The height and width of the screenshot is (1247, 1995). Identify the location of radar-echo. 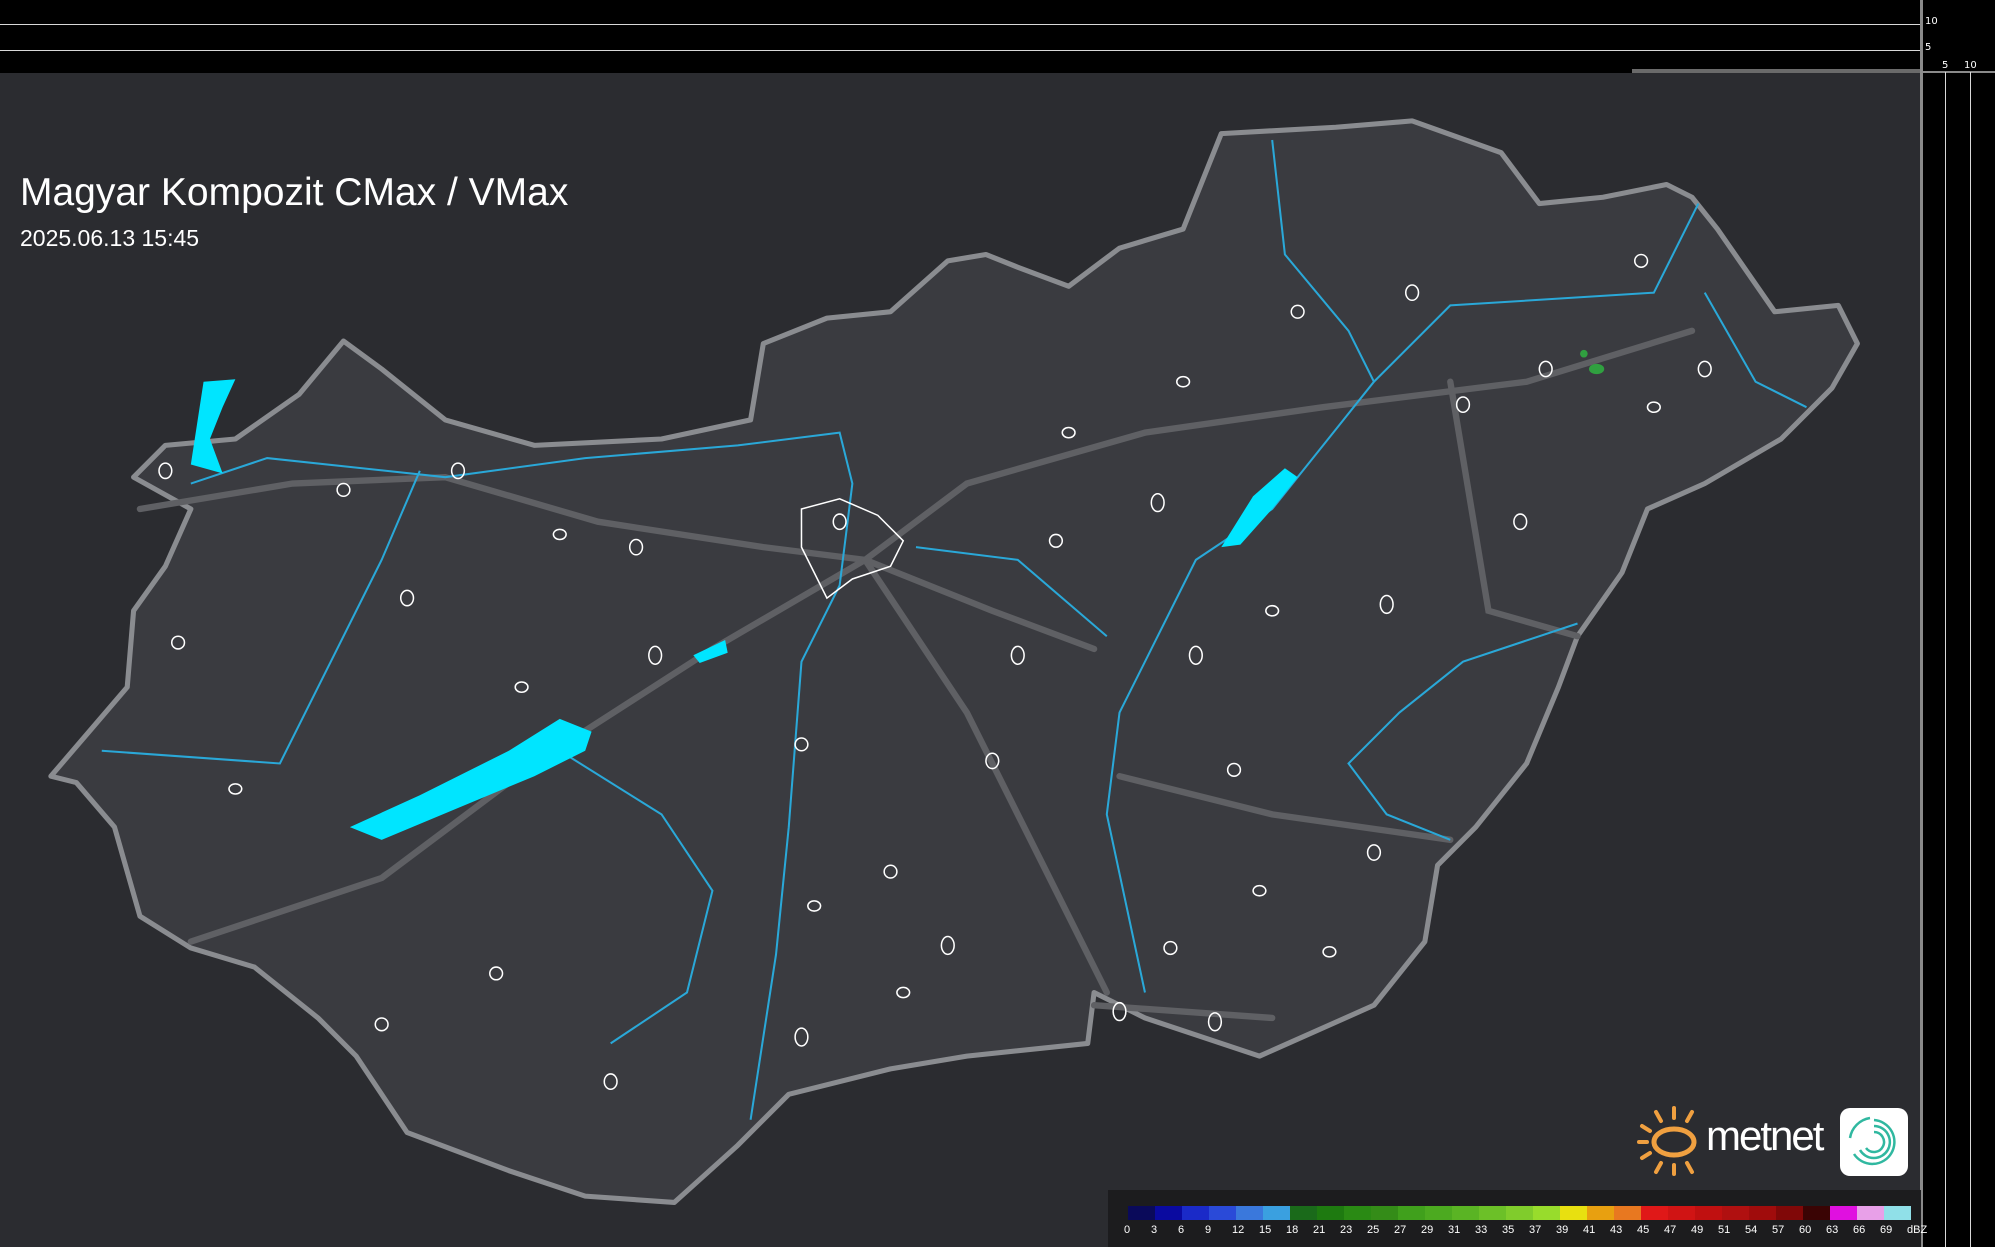
(1592, 362).